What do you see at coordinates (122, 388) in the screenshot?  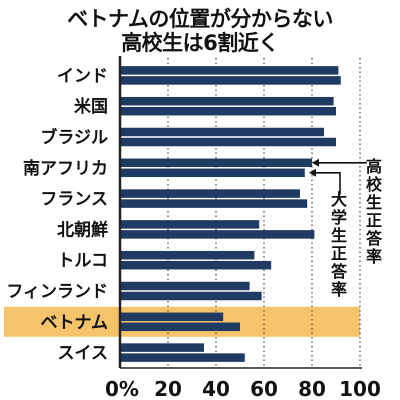 I see `x-tick-label: 0%` at bounding box center [122, 388].